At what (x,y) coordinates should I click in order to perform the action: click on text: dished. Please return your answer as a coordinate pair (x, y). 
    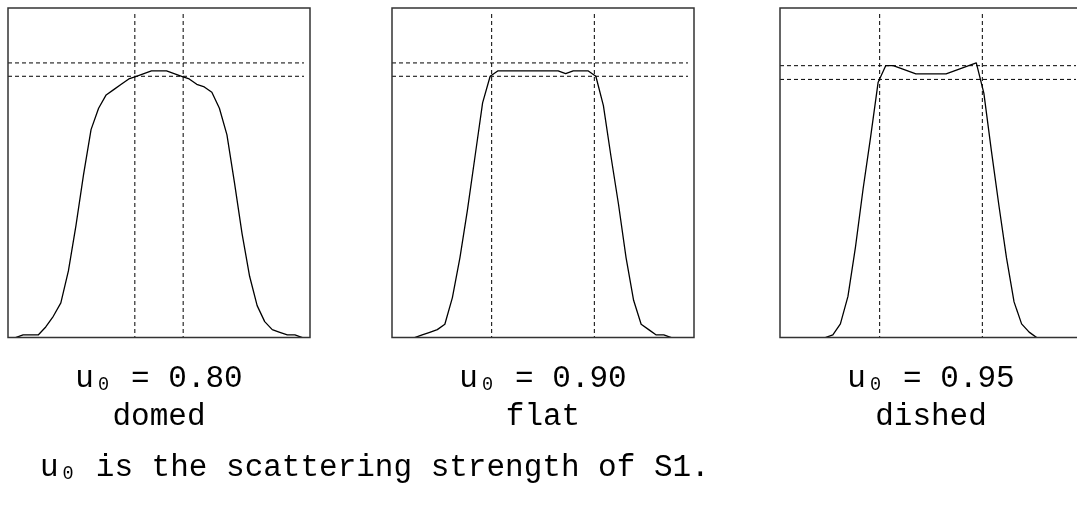
    Looking at the image, I should click on (931, 417).